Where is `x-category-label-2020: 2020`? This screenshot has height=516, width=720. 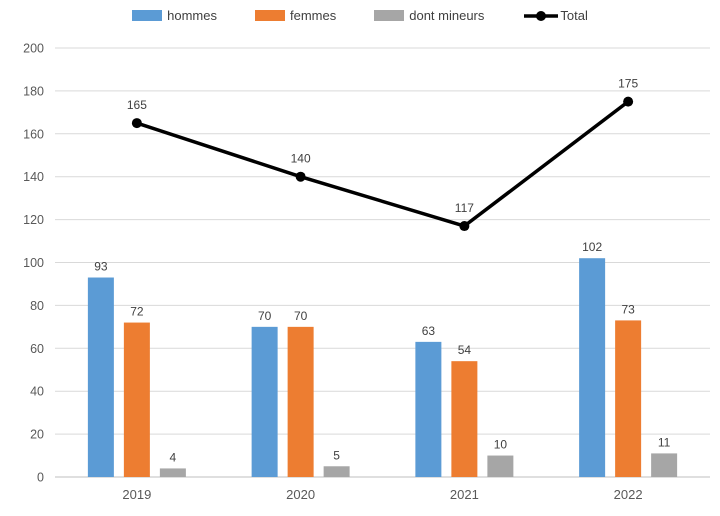 x-category-label-2020: 2020 is located at coordinates (300, 494).